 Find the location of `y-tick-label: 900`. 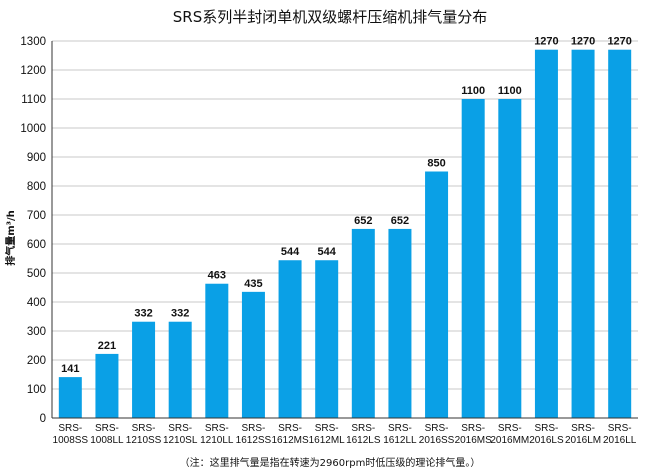

y-tick-label: 900 is located at coordinates (36, 158).